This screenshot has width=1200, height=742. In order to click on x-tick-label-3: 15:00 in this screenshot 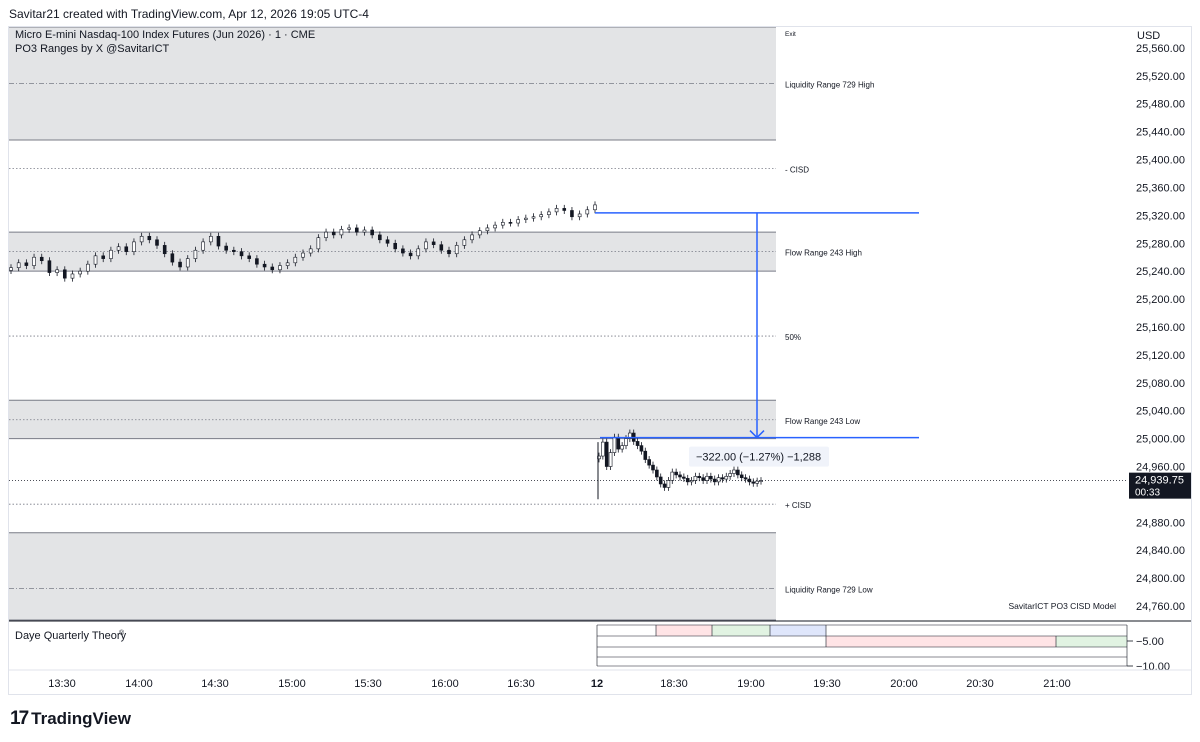, I will do `click(292, 684)`.